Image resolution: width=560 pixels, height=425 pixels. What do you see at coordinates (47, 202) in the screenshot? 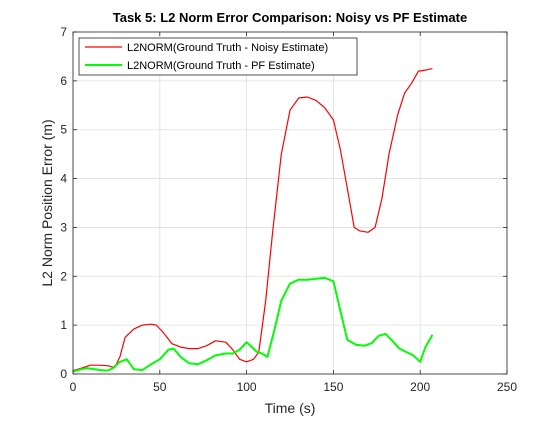
I see `y-axis-label: L2 Norm Position Error (m)` at bounding box center [47, 202].